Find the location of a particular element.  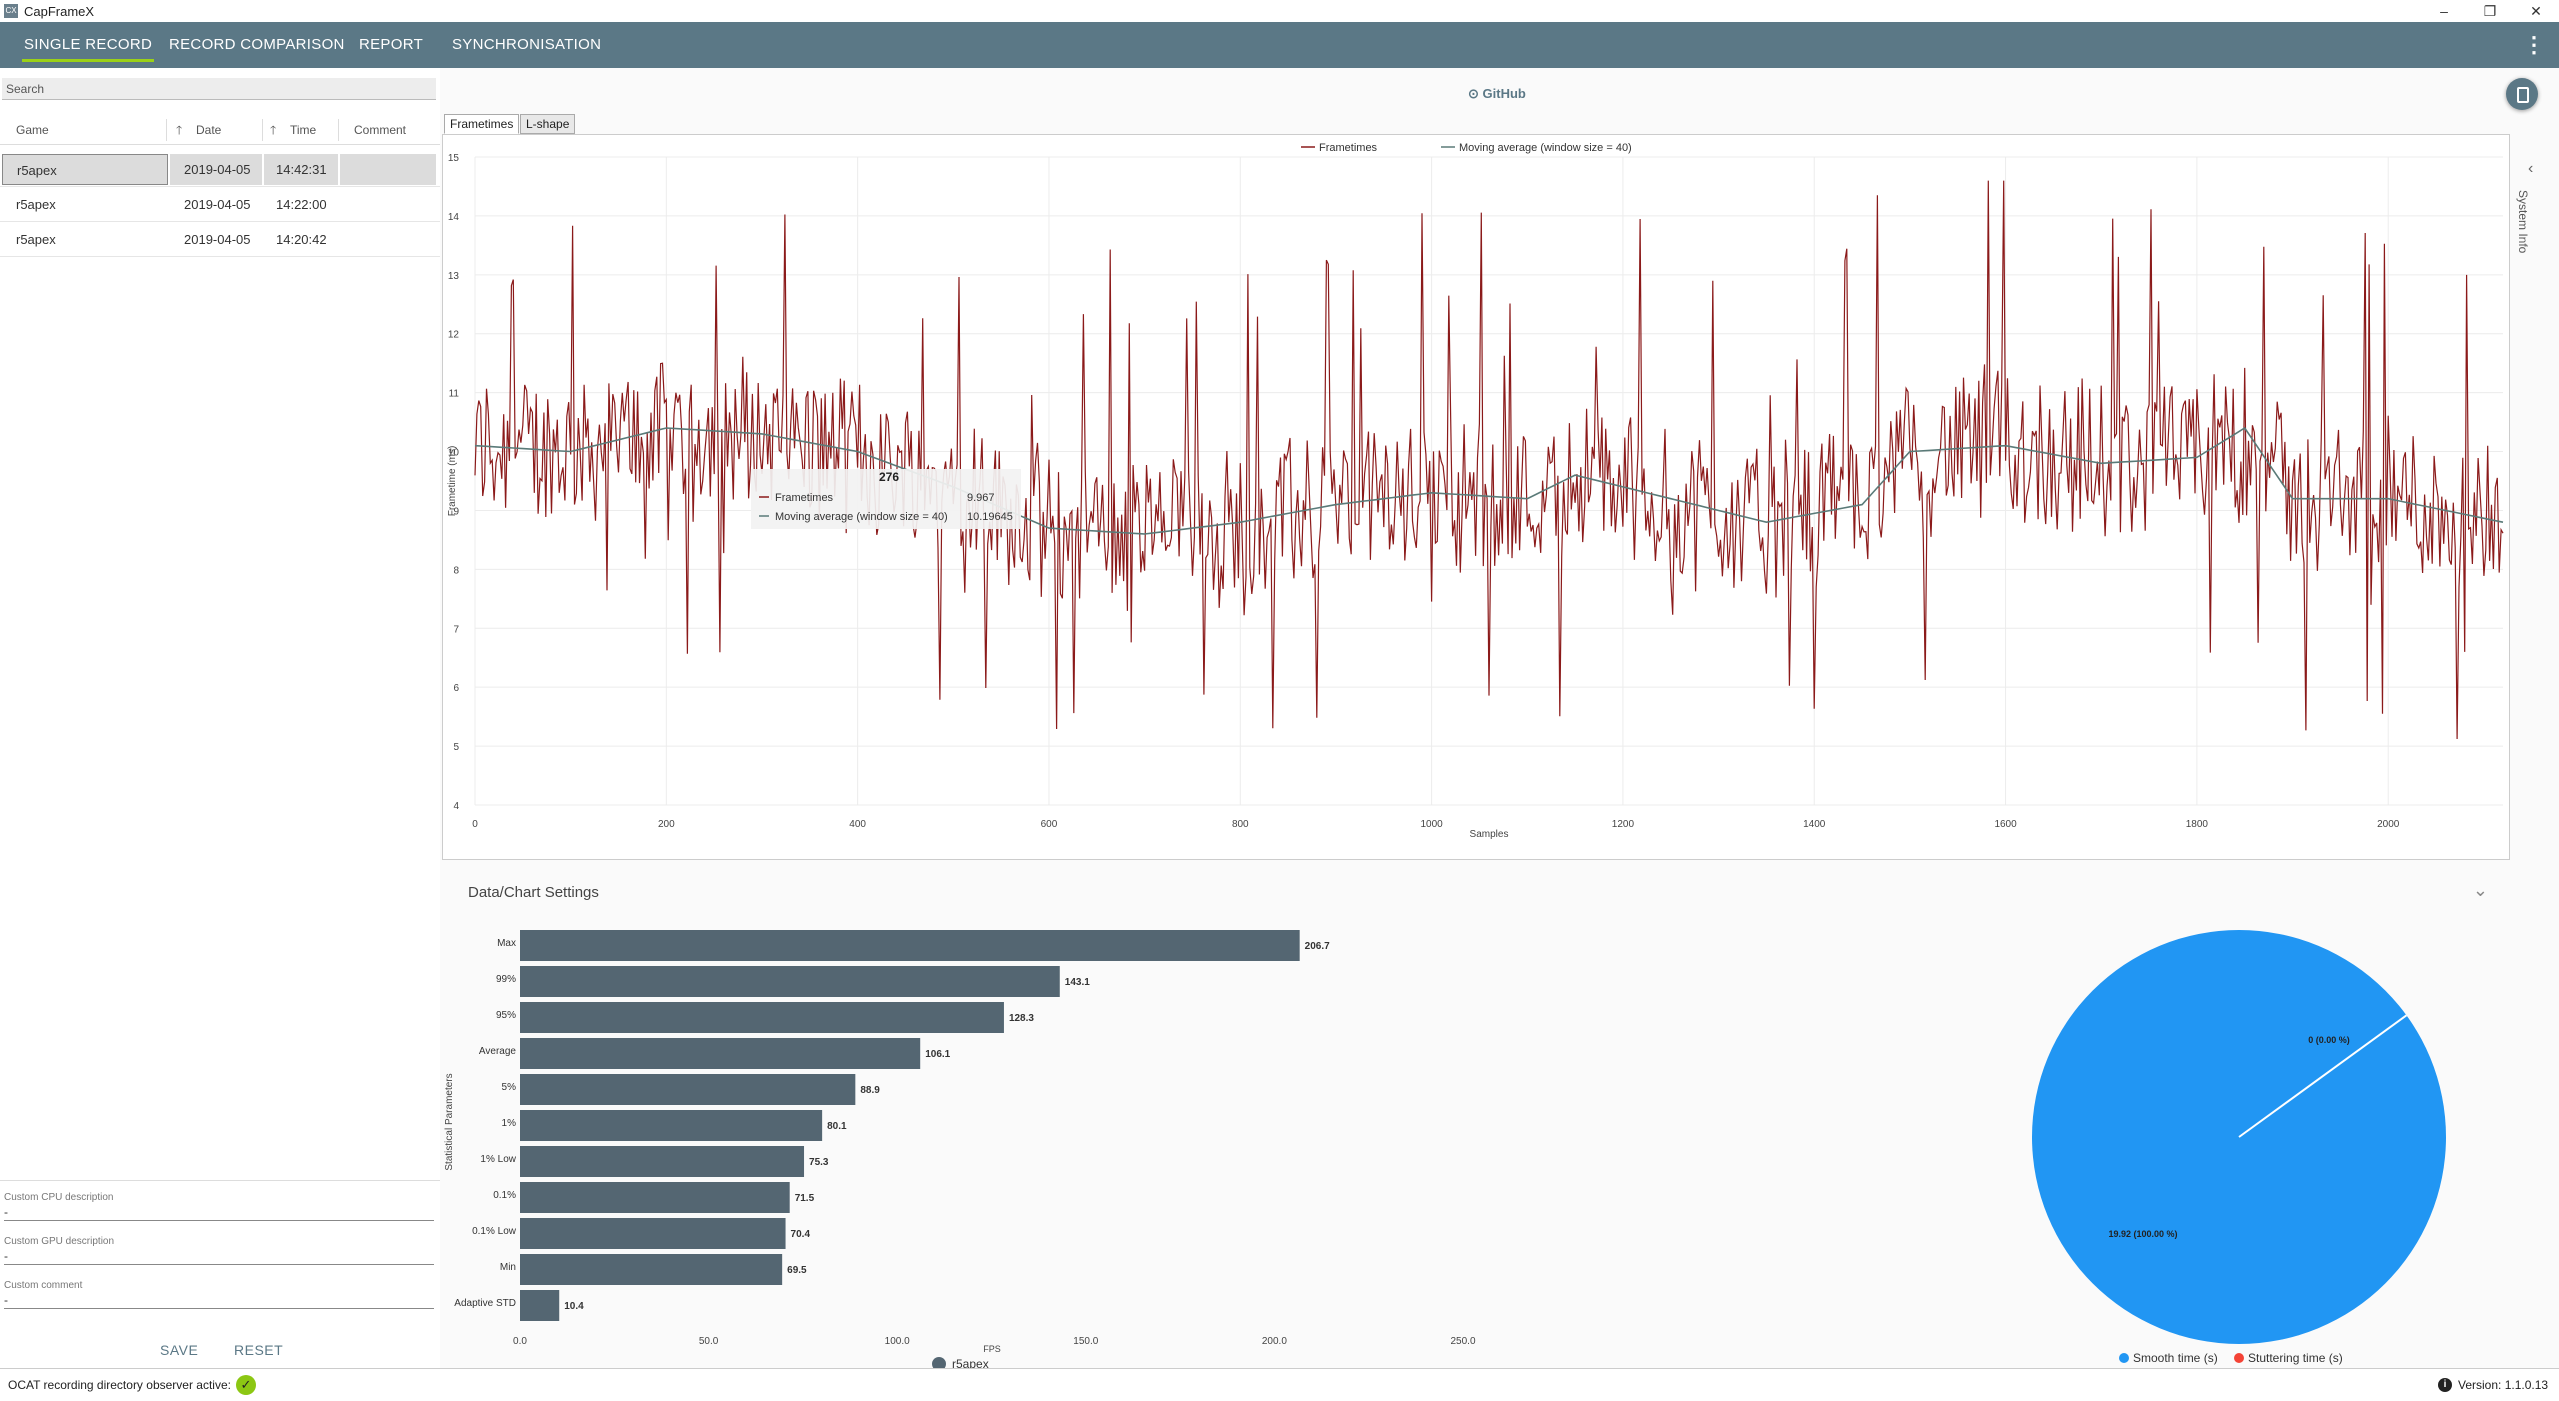

settings-title: Data/Chart Settings is located at coordinates (533, 892).